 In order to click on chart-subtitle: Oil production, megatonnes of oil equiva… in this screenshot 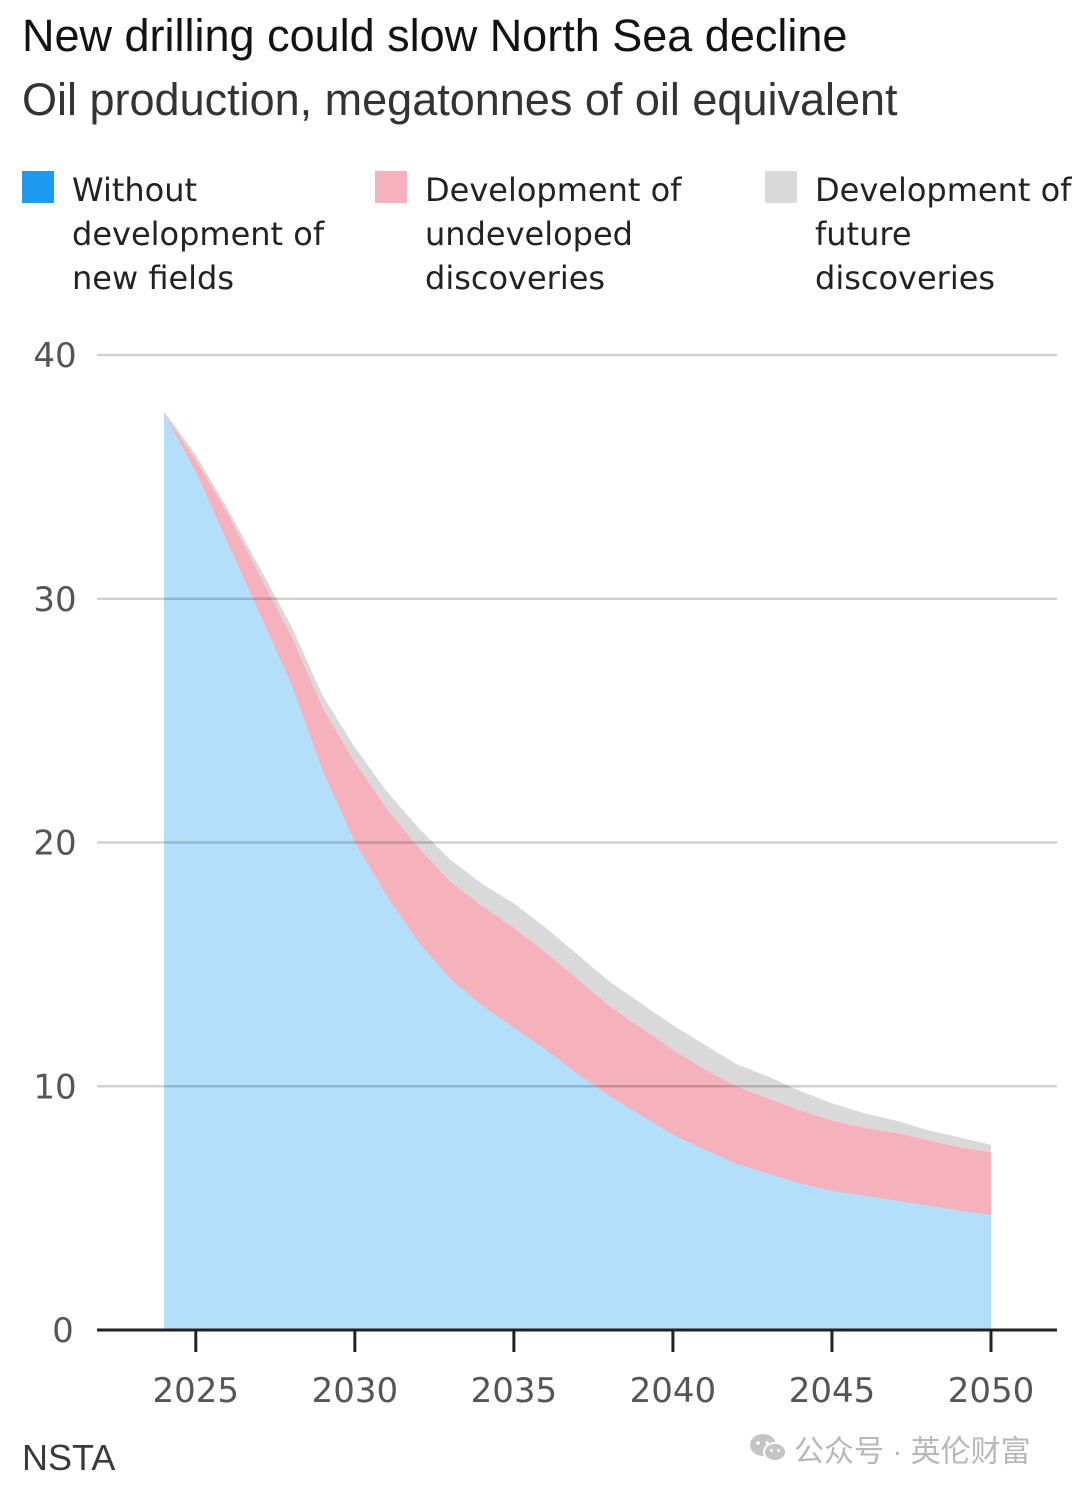, I will do `click(460, 99)`.